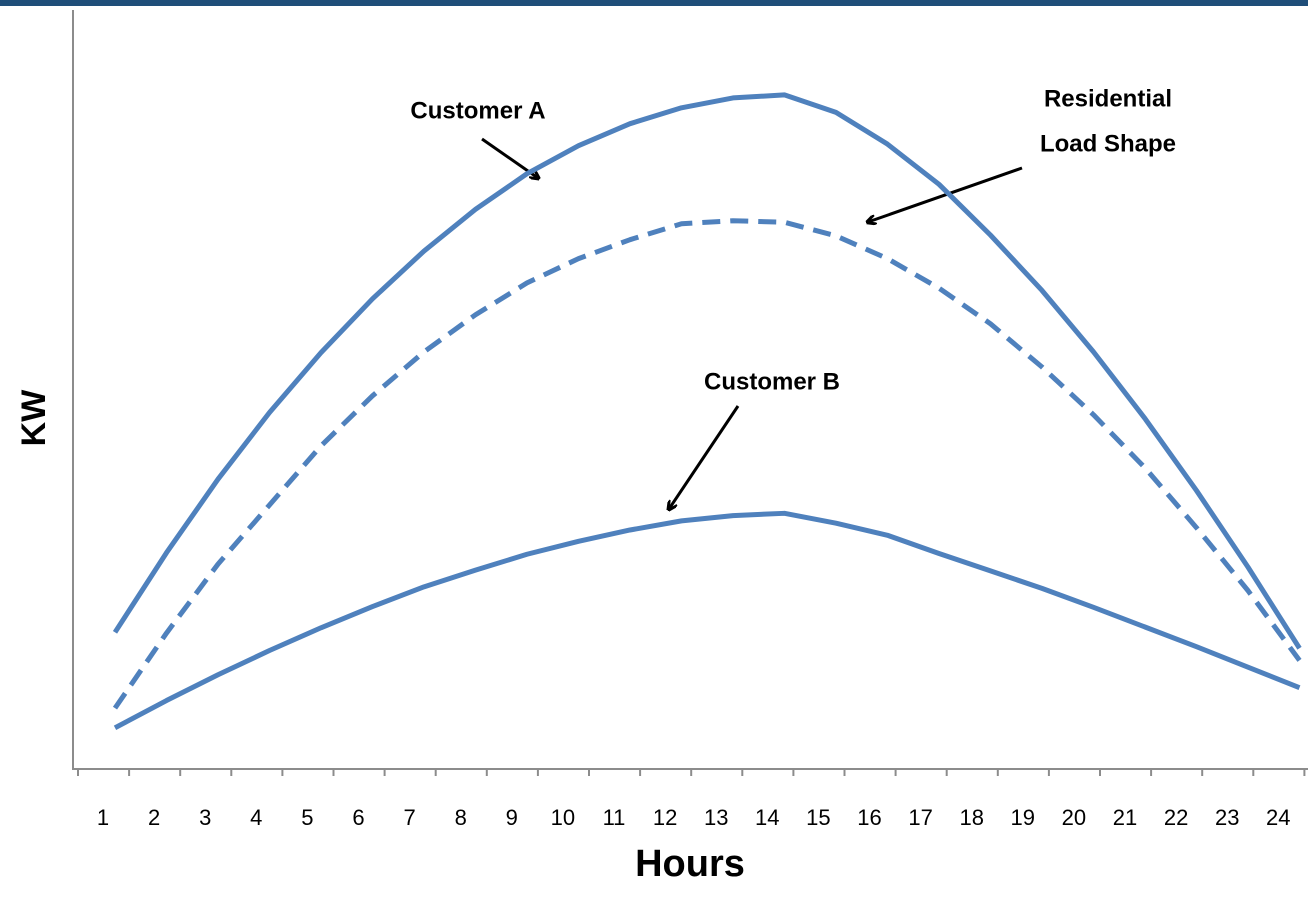 The height and width of the screenshot is (911, 1308). What do you see at coordinates (1023, 817) in the screenshot?
I see `x-tick-label: 19` at bounding box center [1023, 817].